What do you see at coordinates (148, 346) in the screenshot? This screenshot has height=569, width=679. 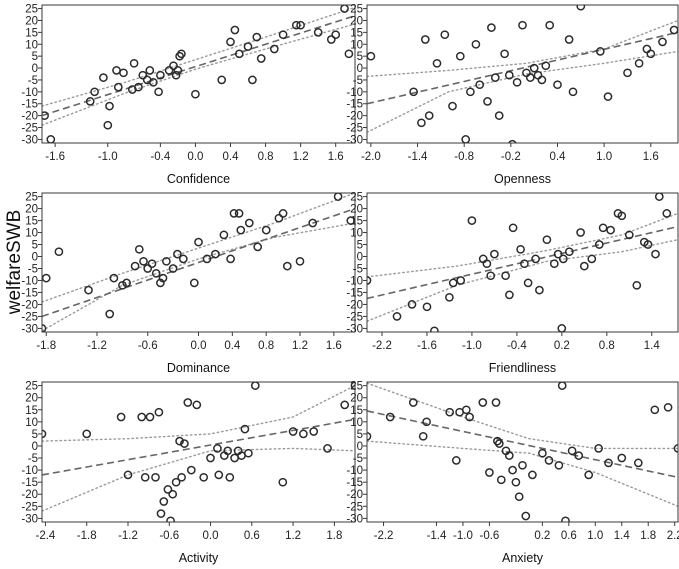 I see `x-tick-label: -0.6` at bounding box center [148, 346].